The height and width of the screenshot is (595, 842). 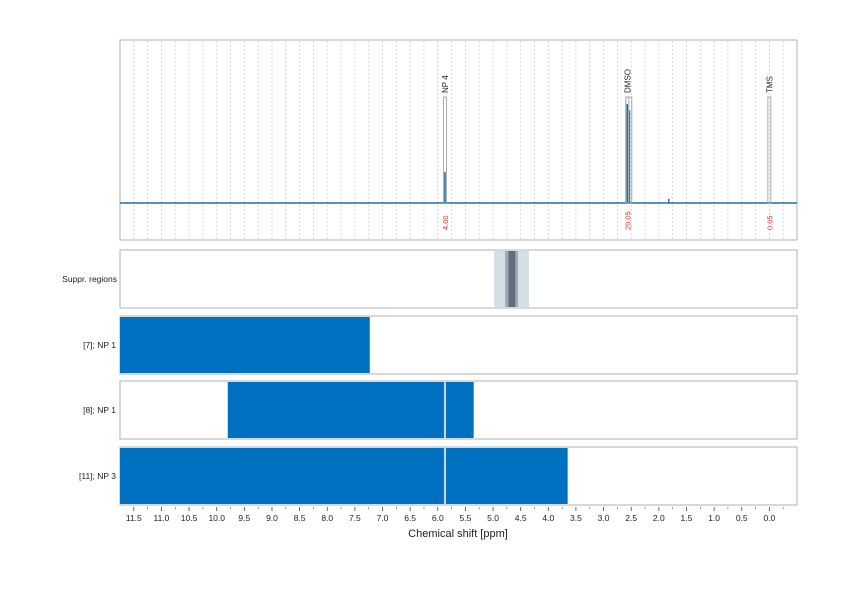 I want to click on x-tick-label: 3.0, so click(x=604, y=518).